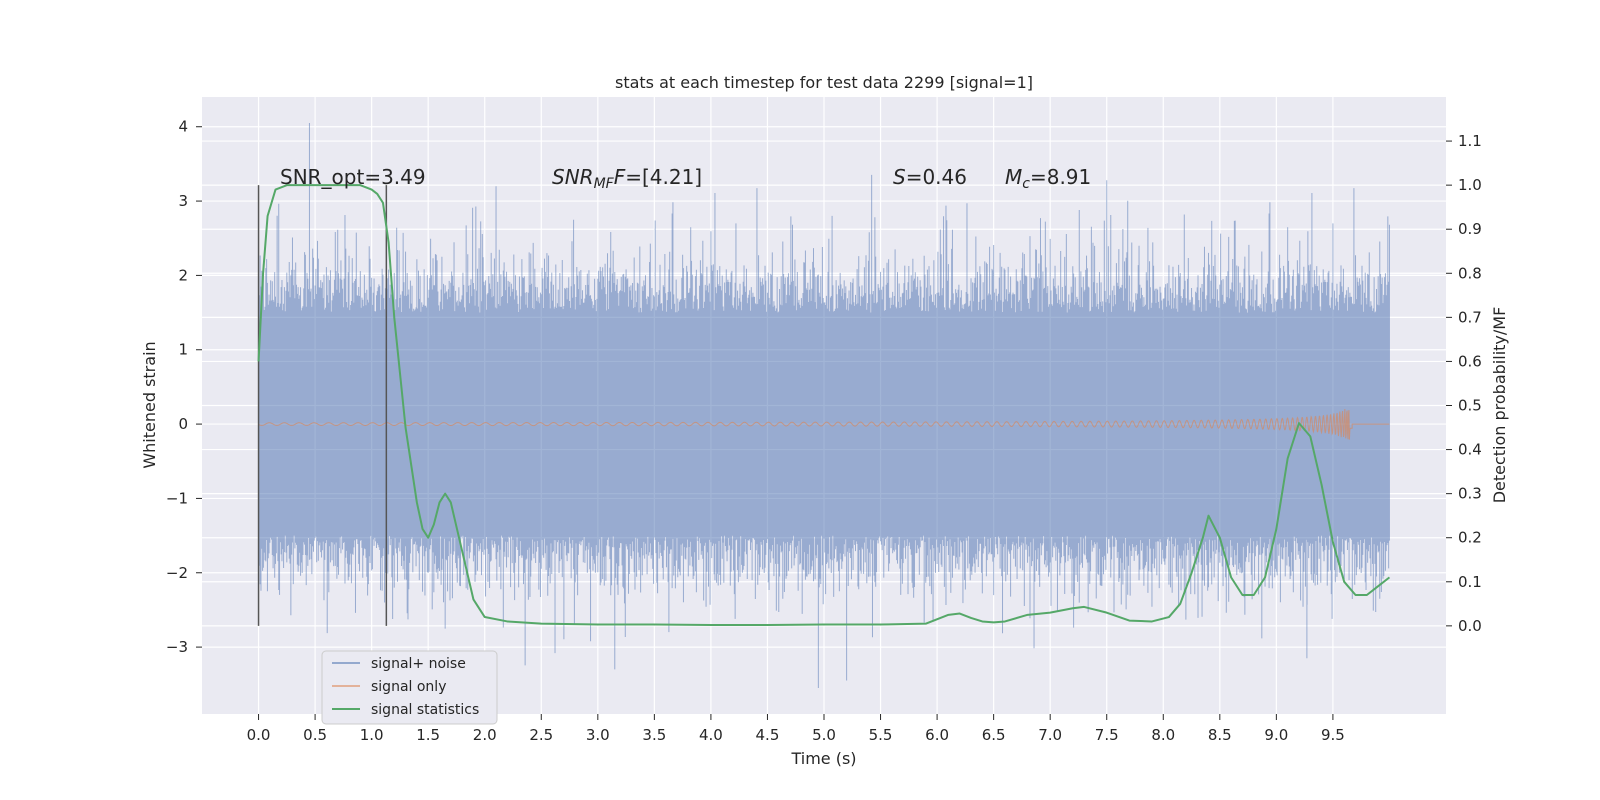  I want to click on y-tick-label: −3, so click(177, 647).